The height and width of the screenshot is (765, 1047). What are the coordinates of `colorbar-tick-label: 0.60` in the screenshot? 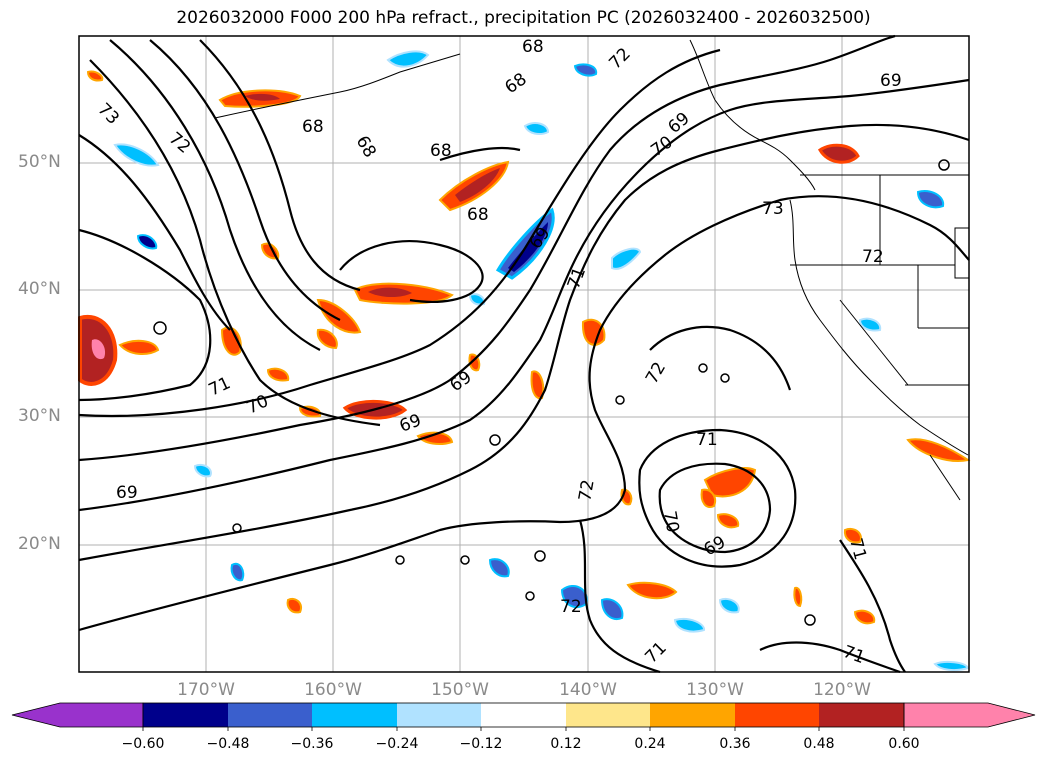 It's located at (904, 744).